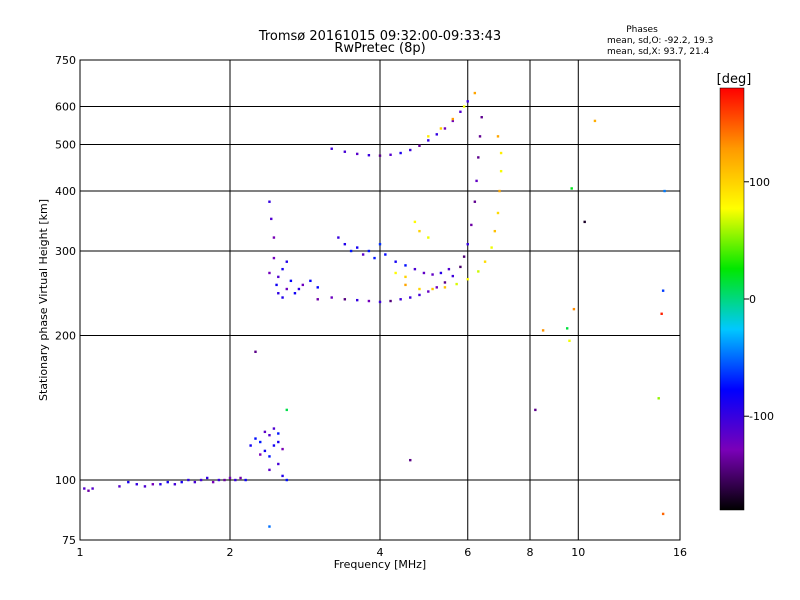 Image resolution: width=800 pixels, height=600 pixels. Describe the element at coordinates (69, 540) in the screenshot. I see `y-tick-label: 75` at that location.